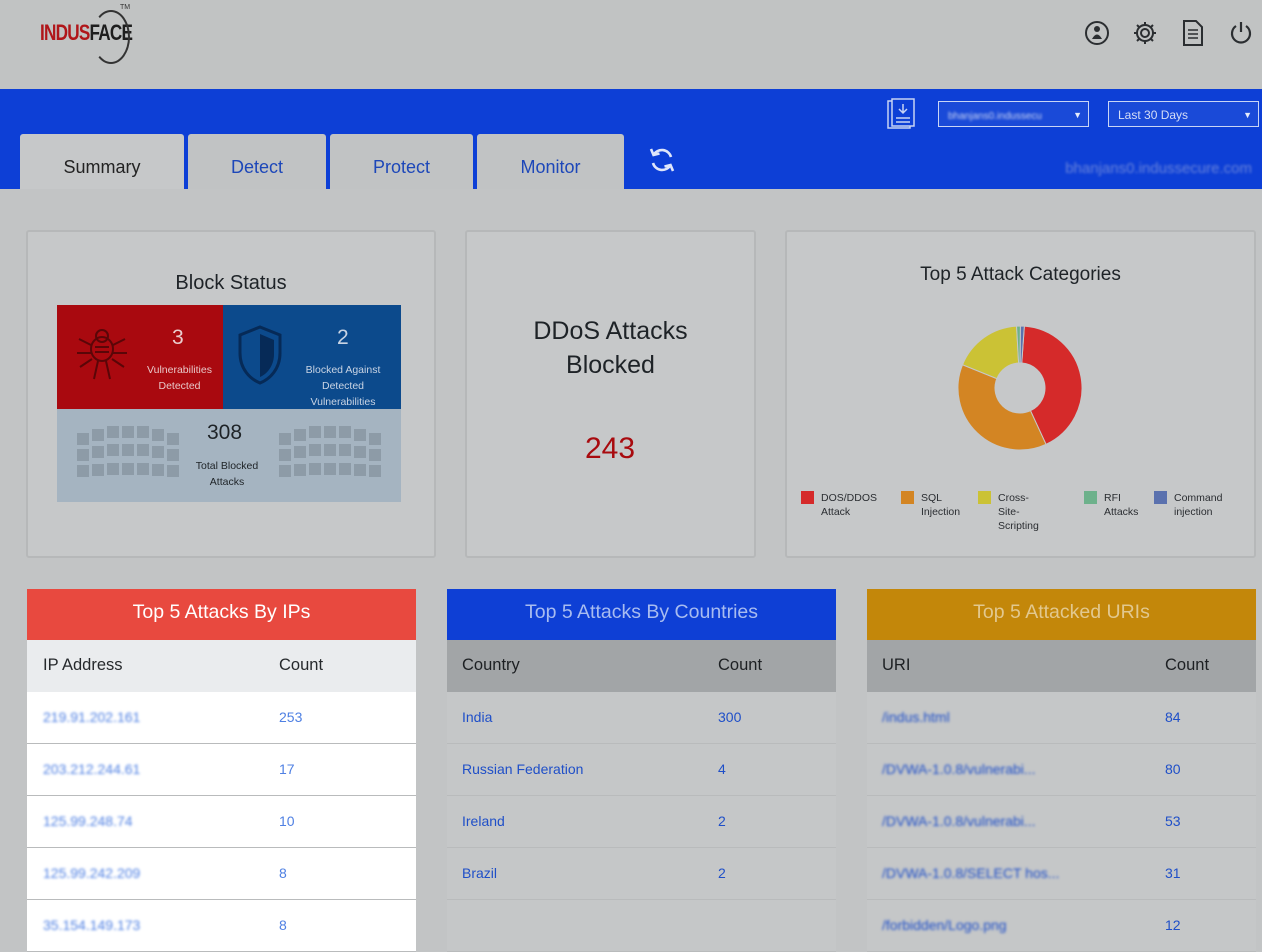  What do you see at coordinates (92, 925) in the screenshot?
I see `table-cell-label: 35.154.149.173` at bounding box center [92, 925].